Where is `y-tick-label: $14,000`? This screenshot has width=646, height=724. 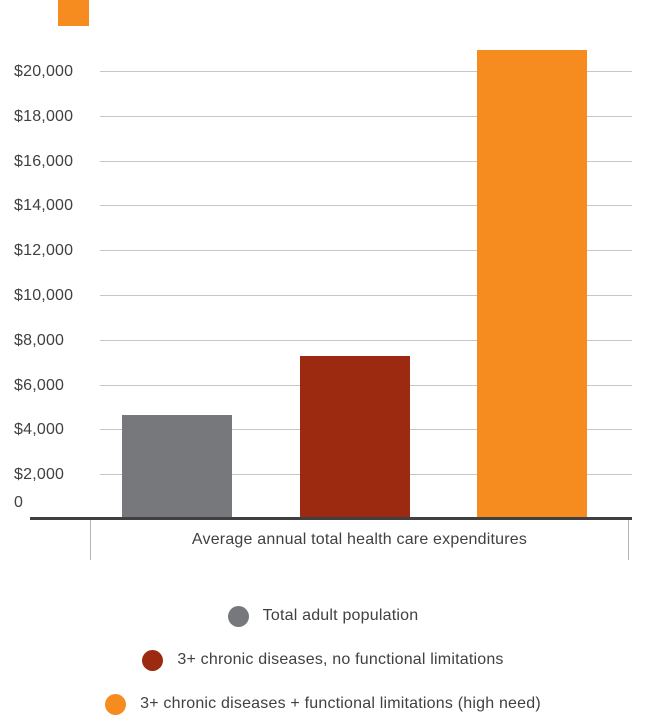
y-tick-label: $14,000 is located at coordinates (44, 206).